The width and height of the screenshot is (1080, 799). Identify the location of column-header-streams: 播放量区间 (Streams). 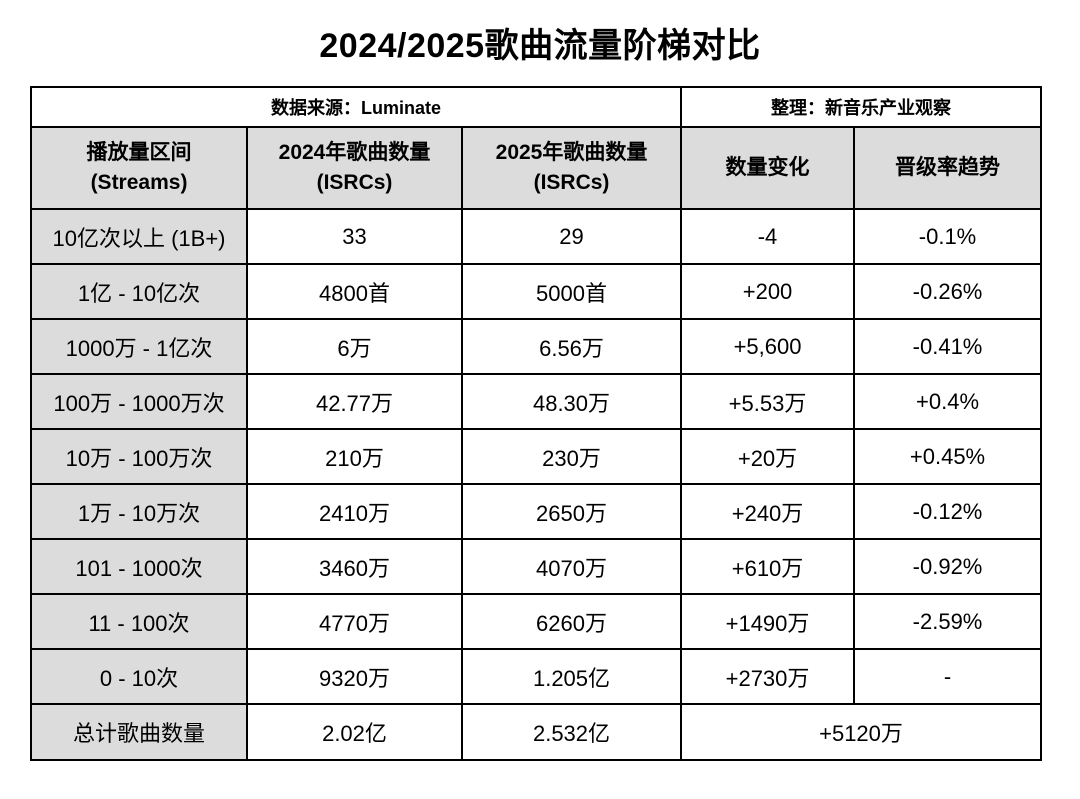
(139, 168).